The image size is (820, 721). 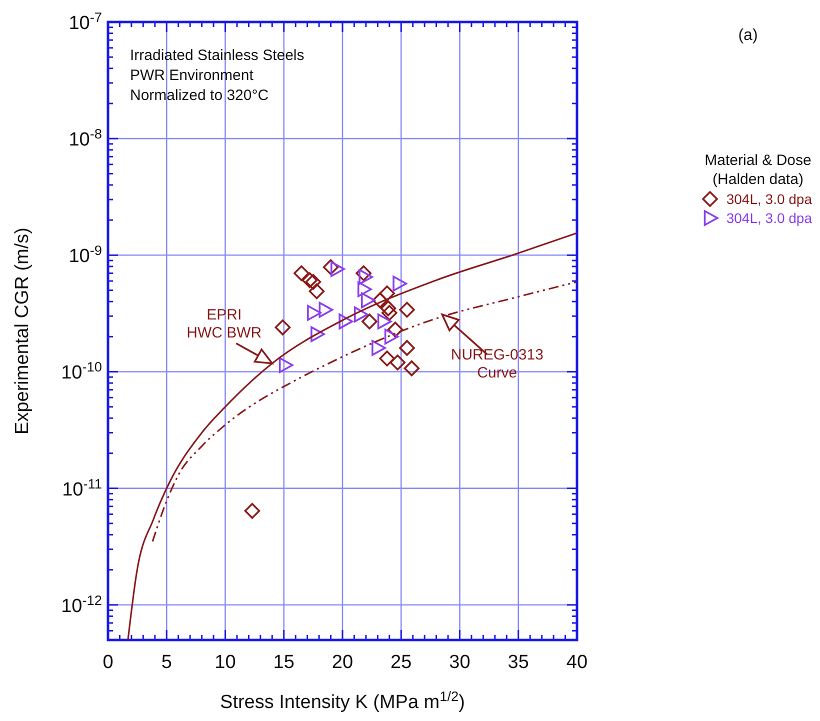 I want to click on x-tick-label: 25, so click(x=401, y=662).